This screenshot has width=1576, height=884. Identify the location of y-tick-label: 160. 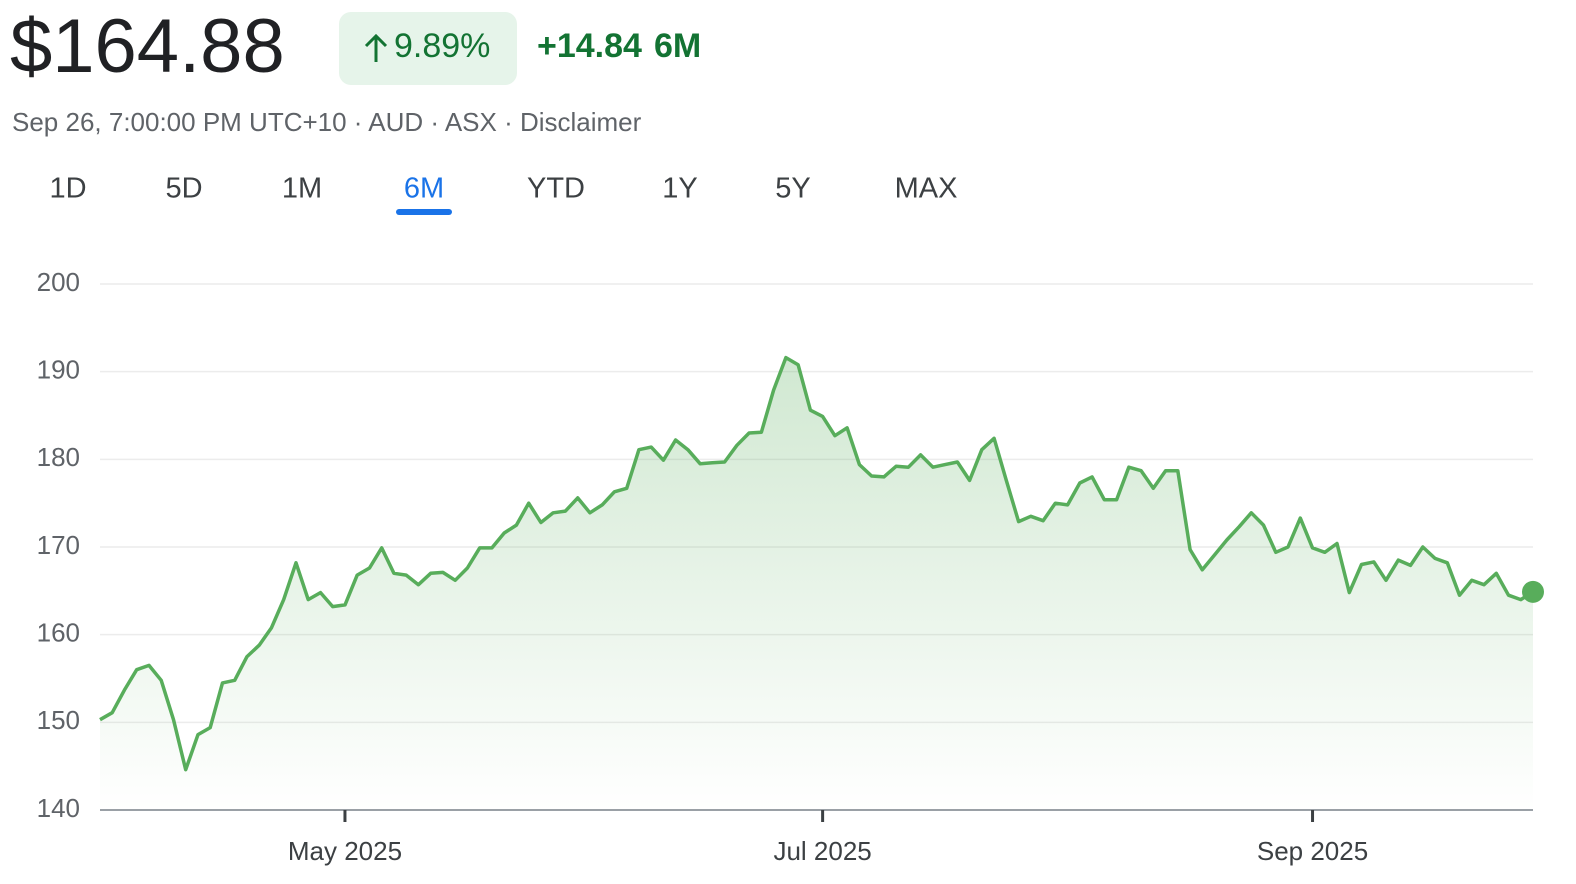
(58, 633).